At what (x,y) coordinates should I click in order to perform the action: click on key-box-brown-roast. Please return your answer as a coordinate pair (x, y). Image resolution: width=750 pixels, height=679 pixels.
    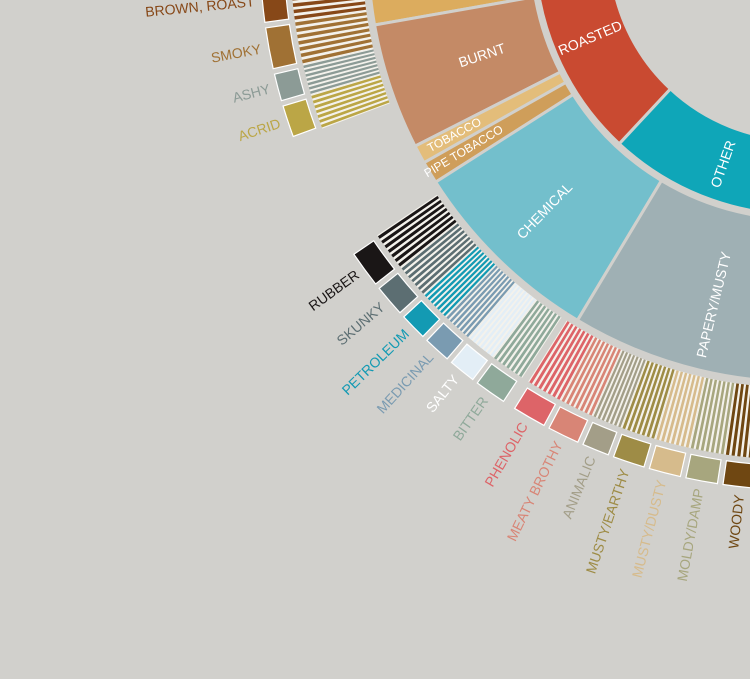
    Looking at the image, I should click on (275, 12).